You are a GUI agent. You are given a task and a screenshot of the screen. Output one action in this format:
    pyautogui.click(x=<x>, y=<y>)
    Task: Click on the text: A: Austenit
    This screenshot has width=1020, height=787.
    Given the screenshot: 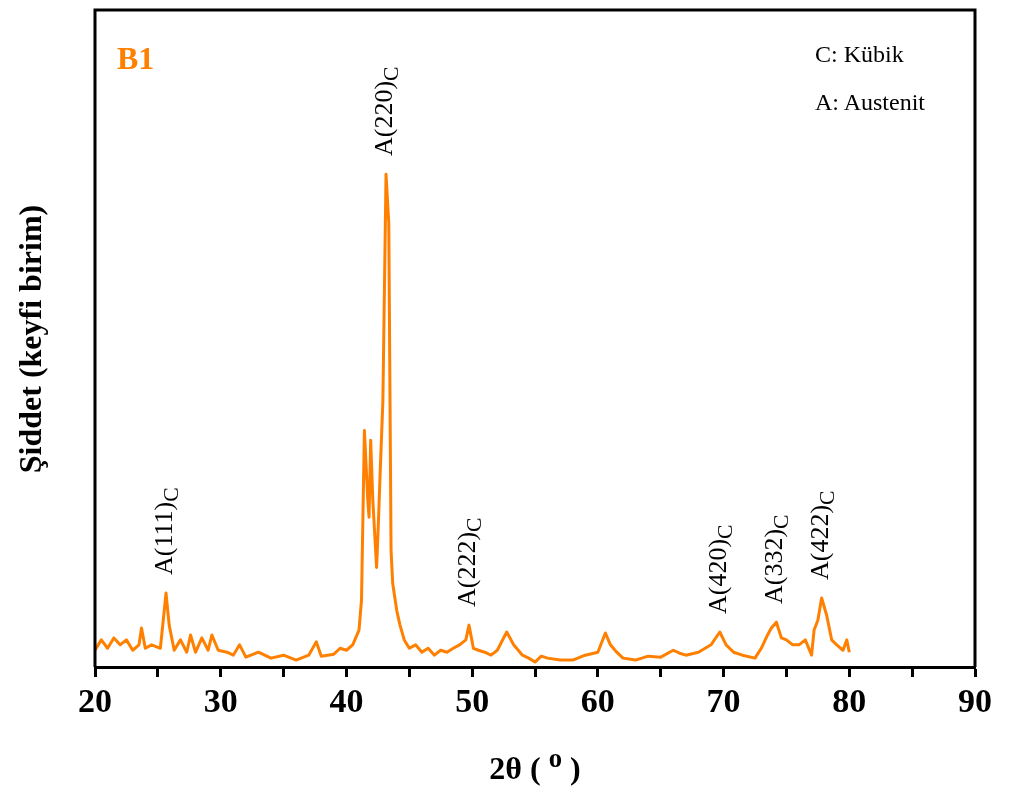 What is the action you would take?
    pyautogui.click(x=870, y=102)
    